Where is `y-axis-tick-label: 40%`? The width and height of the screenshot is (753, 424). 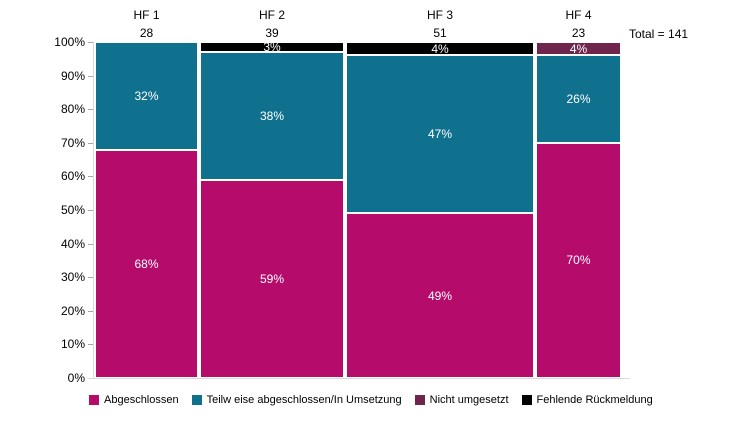 y-axis-tick-label: 40% is located at coordinates (72, 243).